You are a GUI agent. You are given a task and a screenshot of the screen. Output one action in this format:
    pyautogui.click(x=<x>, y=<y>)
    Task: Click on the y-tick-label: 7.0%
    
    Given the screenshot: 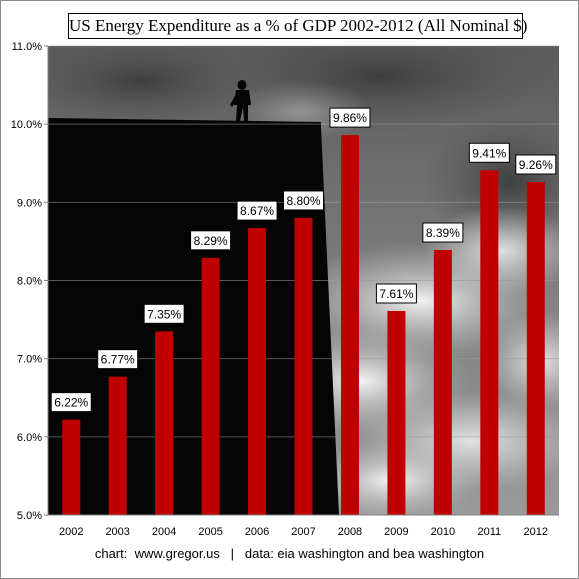 What is the action you would take?
    pyautogui.click(x=29, y=360)
    